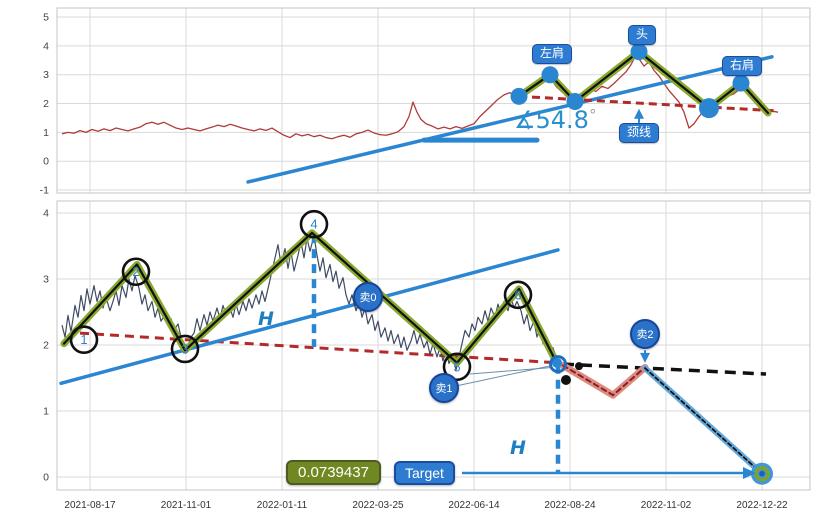  I want to click on right-shoulder-label: 右肩, so click(742, 66).